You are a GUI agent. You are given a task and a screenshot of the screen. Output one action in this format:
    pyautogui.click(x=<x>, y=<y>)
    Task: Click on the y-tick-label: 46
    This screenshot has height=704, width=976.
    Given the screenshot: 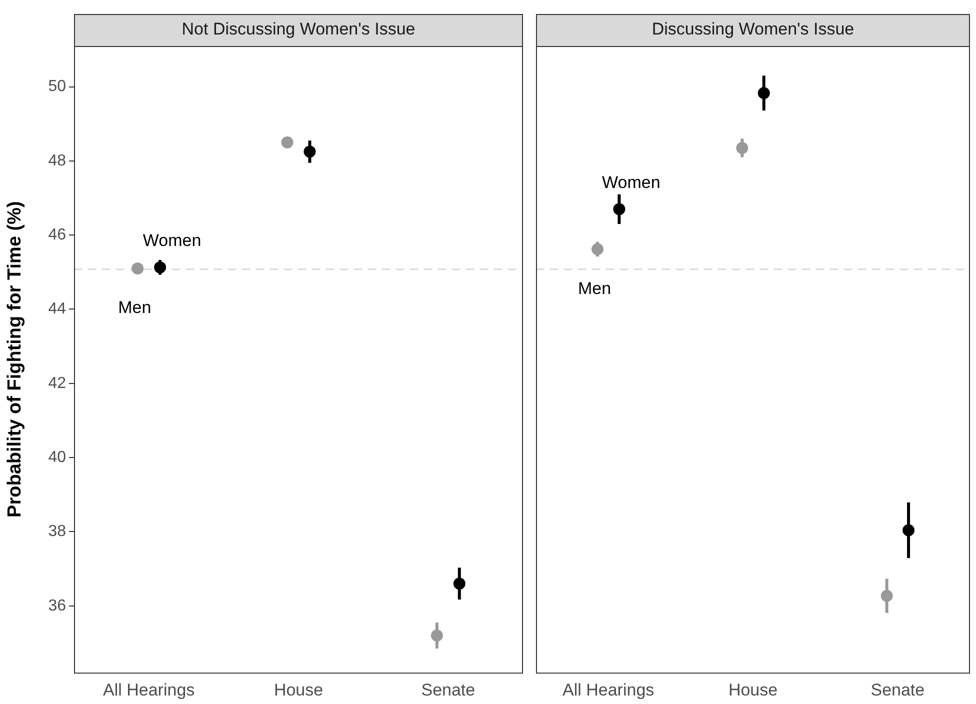 What is the action you would take?
    pyautogui.click(x=57, y=235)
    